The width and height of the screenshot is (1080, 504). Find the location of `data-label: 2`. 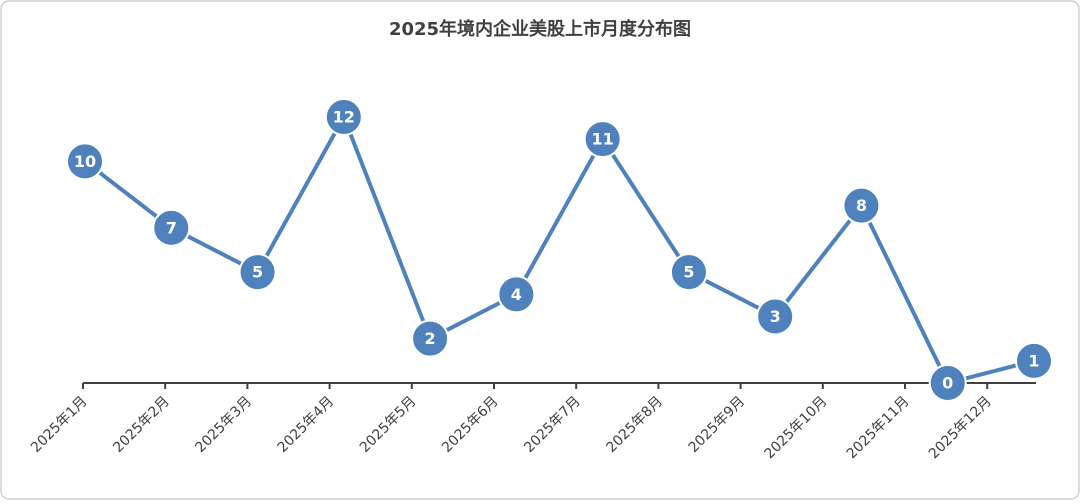

data-label: 2 is located at coordinates (430, 338).